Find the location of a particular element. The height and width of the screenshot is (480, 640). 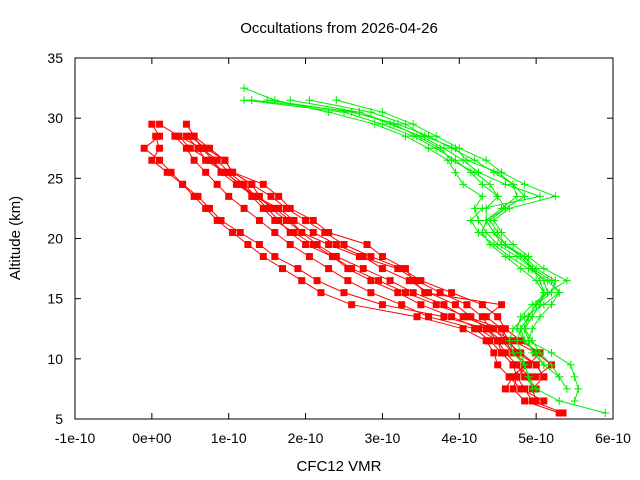

x-tick-label: 1e-10 is located at coordinates (229, 438).